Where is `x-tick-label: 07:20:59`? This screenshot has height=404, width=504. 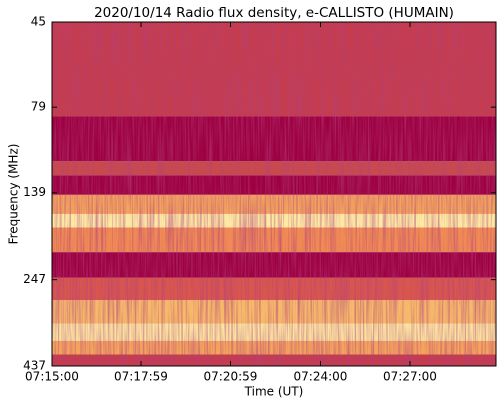
x-tick-label: 07:20:59 is located at coordinates (231, 377).